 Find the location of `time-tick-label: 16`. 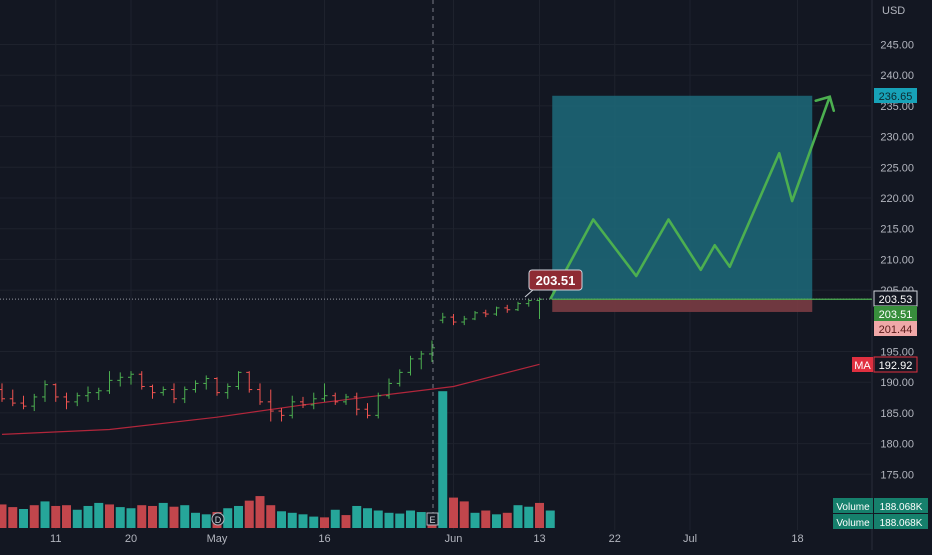

time-tick-label: 16 is located at coordinates (324, 539).